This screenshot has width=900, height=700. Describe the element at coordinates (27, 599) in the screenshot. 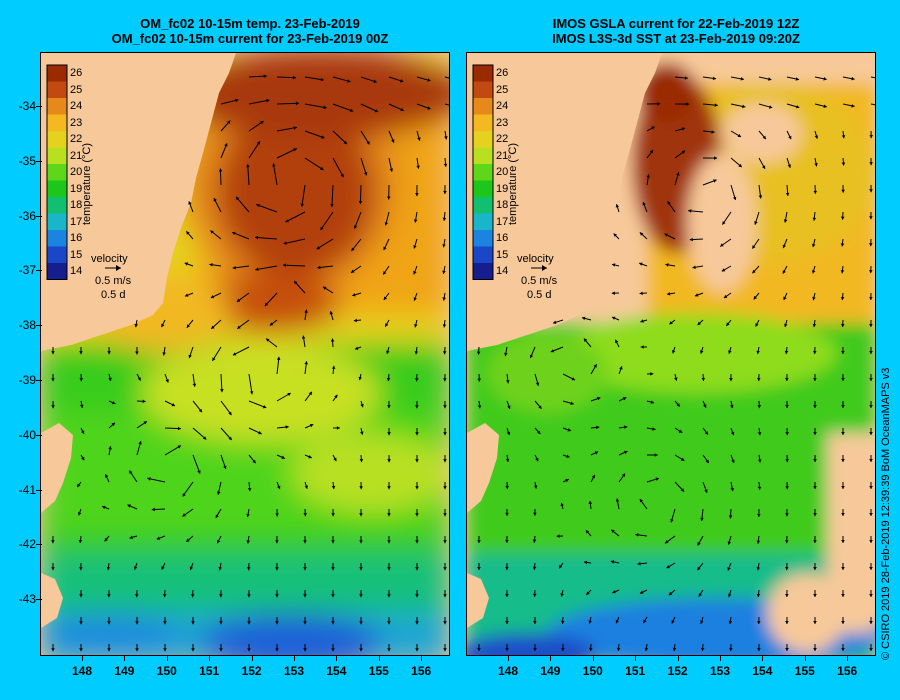

I see `latitude-tick-label: -43` at that location.